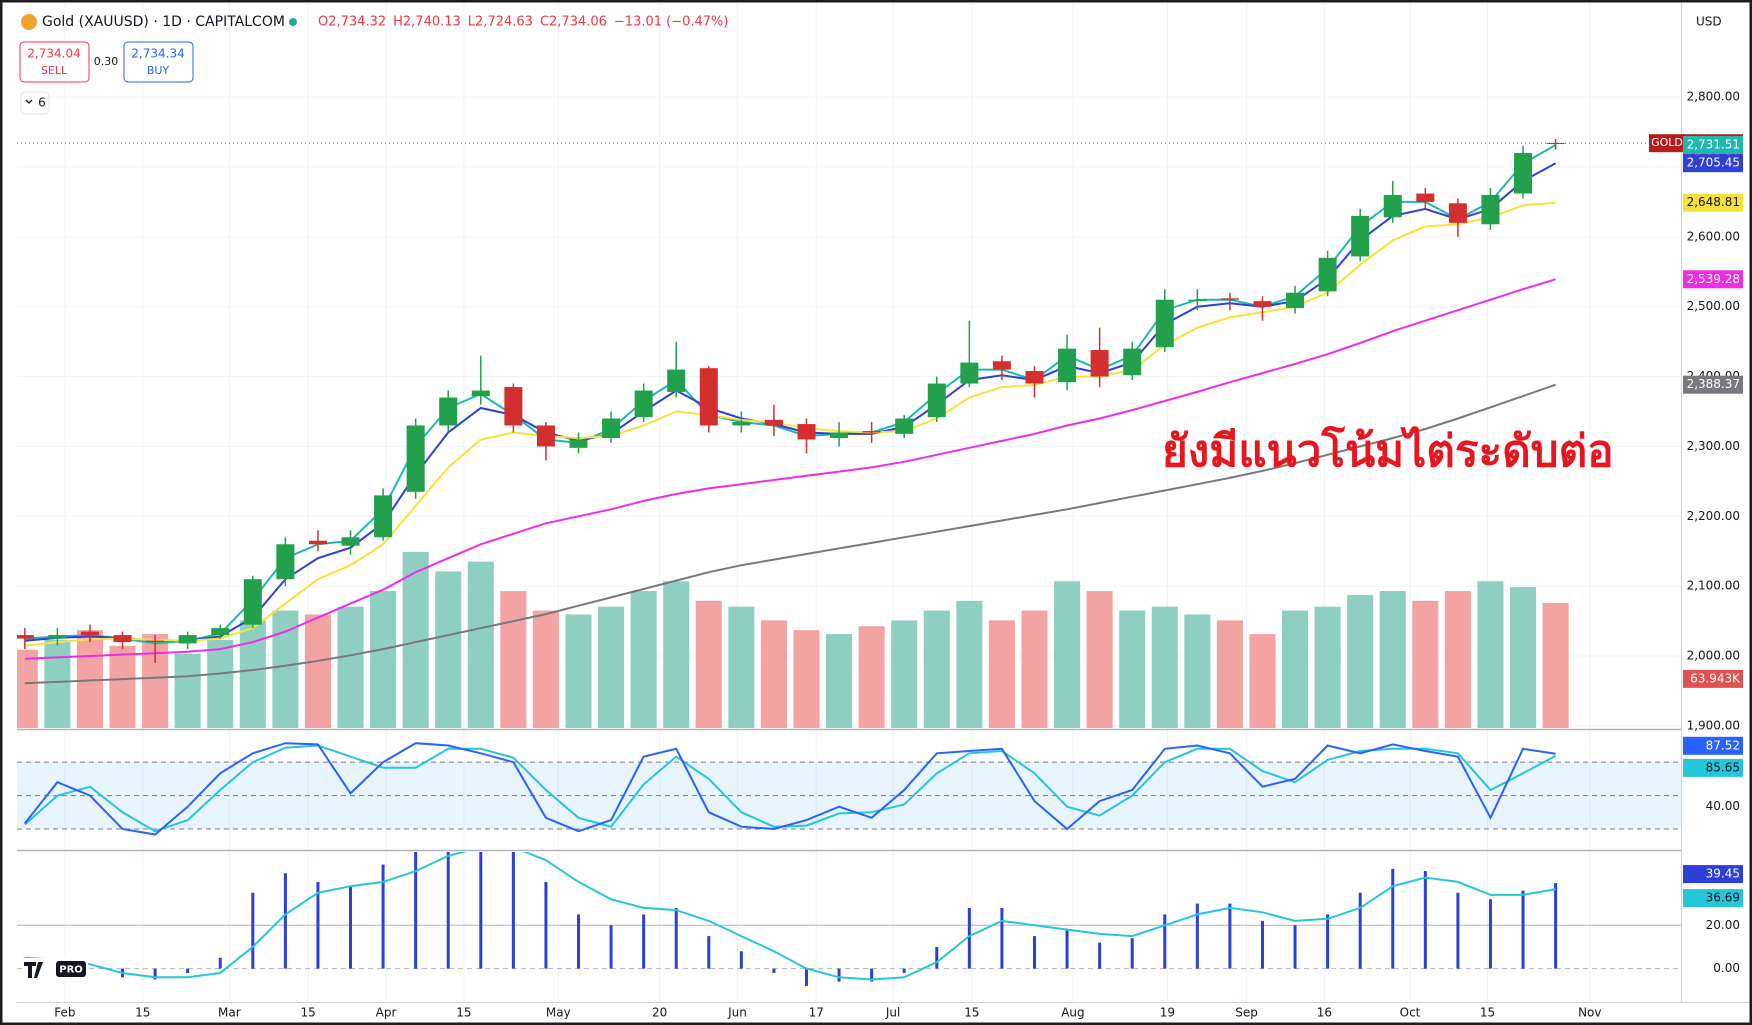 This screenshot has width=1752, height=1025. Describe the element at coordinates (229, 1013) in the screenshot. I see `x-tick-label: Mar` at that location.